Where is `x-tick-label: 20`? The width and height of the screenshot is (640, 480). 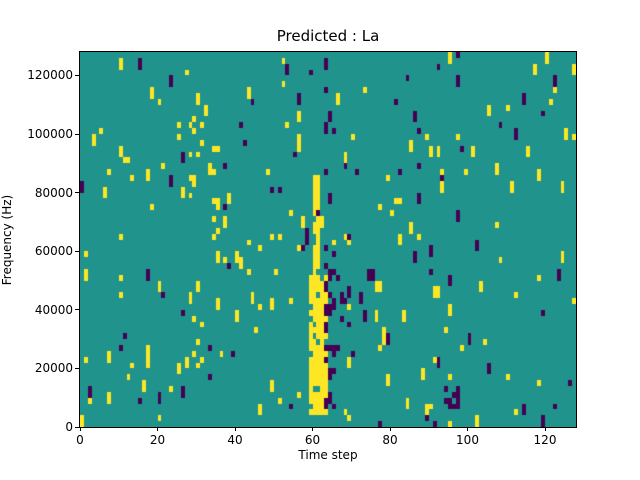 x-tick-label: 20 is located at coordinates (157, 440).